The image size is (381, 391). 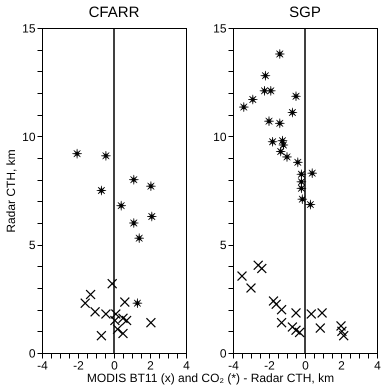 What do you see at coordinates (211, 378) in the screenshot?
I see `x-axis-title: MODIS BT11 (x) and CO₂ (*) - Radar CTH, km` at bounding box center [211, 378].